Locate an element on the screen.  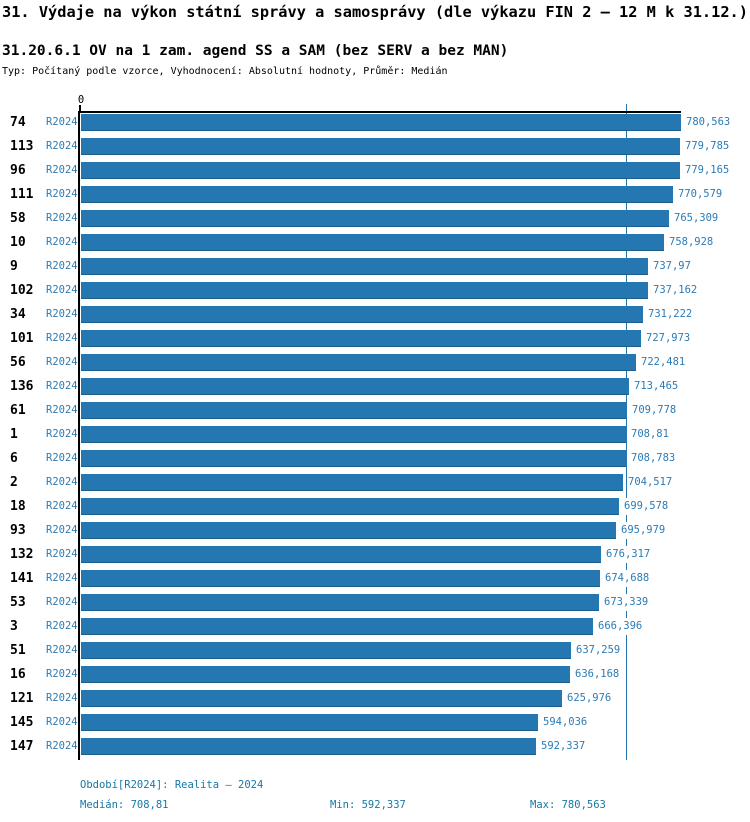
bar-value-label: 674,688 is located at coordinates (627, 578).